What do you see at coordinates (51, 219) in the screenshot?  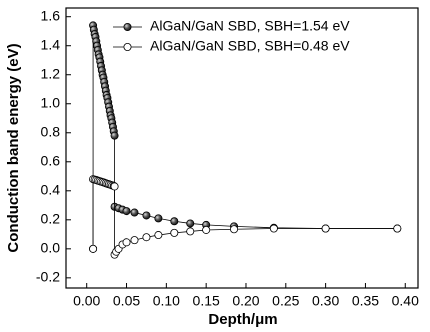 I see `y-tick-label: 0.2` at bounding box center [51, 219].